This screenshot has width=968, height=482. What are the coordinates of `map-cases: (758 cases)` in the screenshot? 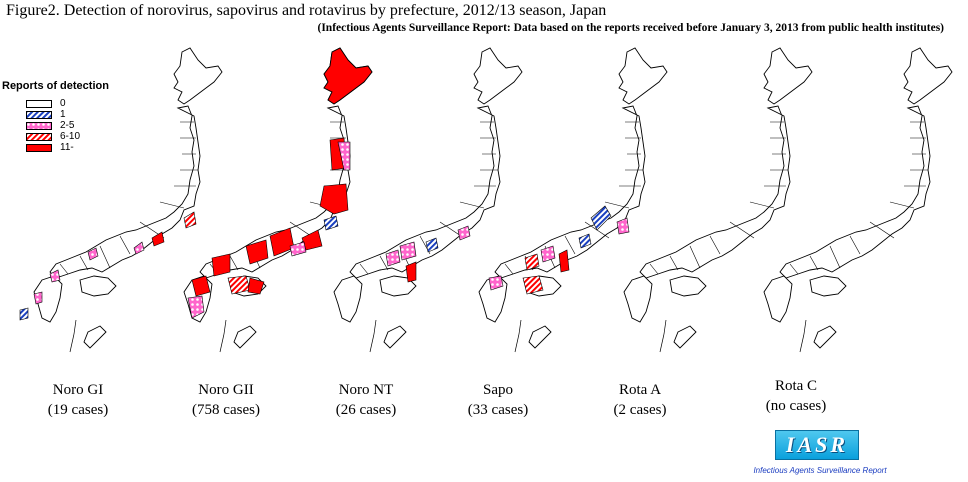 It's located at (226, 410).